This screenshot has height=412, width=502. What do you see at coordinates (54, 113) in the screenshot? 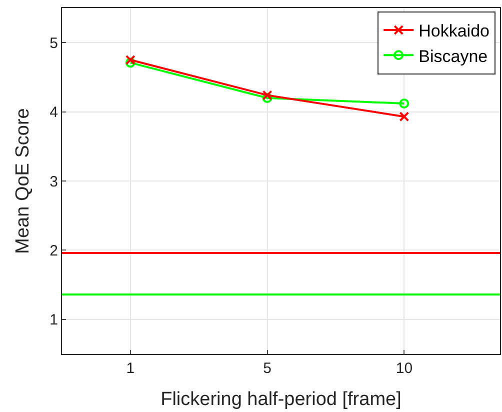
I see `y-tick-label: 4` at bounding box center [54, 113].